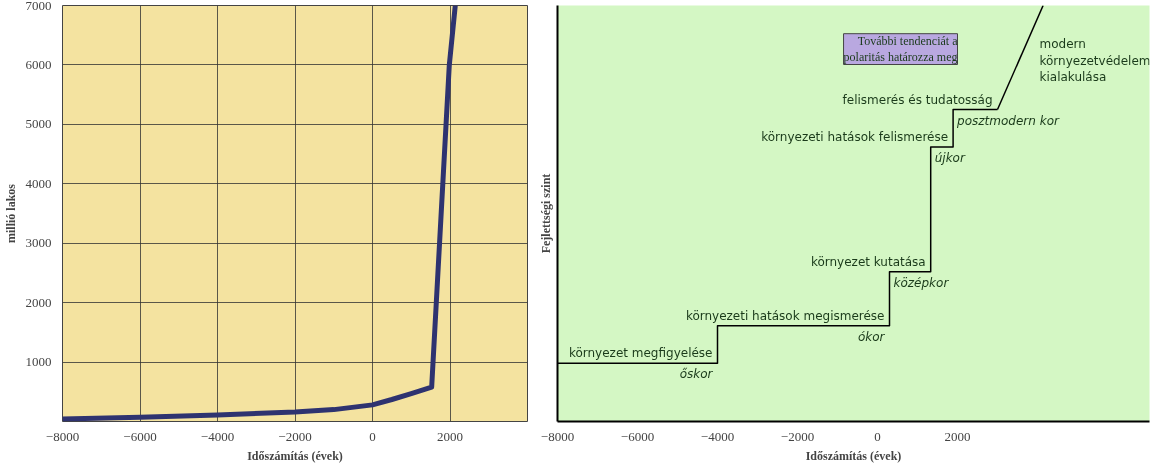 The width and height of the screenshot is (1162, 468). I want to click on y-axis-title: millió lakos, so click(10, 213).